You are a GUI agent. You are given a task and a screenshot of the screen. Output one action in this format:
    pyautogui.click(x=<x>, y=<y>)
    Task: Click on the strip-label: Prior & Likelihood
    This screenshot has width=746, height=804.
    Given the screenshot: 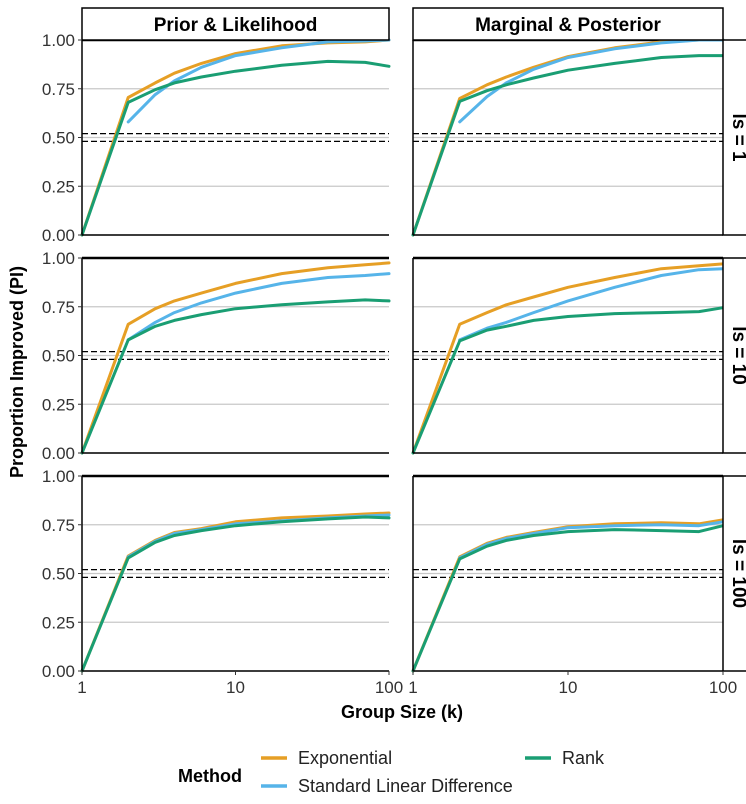 What is the action you would take?
    pyautogui.click(x=236, y=25)
    